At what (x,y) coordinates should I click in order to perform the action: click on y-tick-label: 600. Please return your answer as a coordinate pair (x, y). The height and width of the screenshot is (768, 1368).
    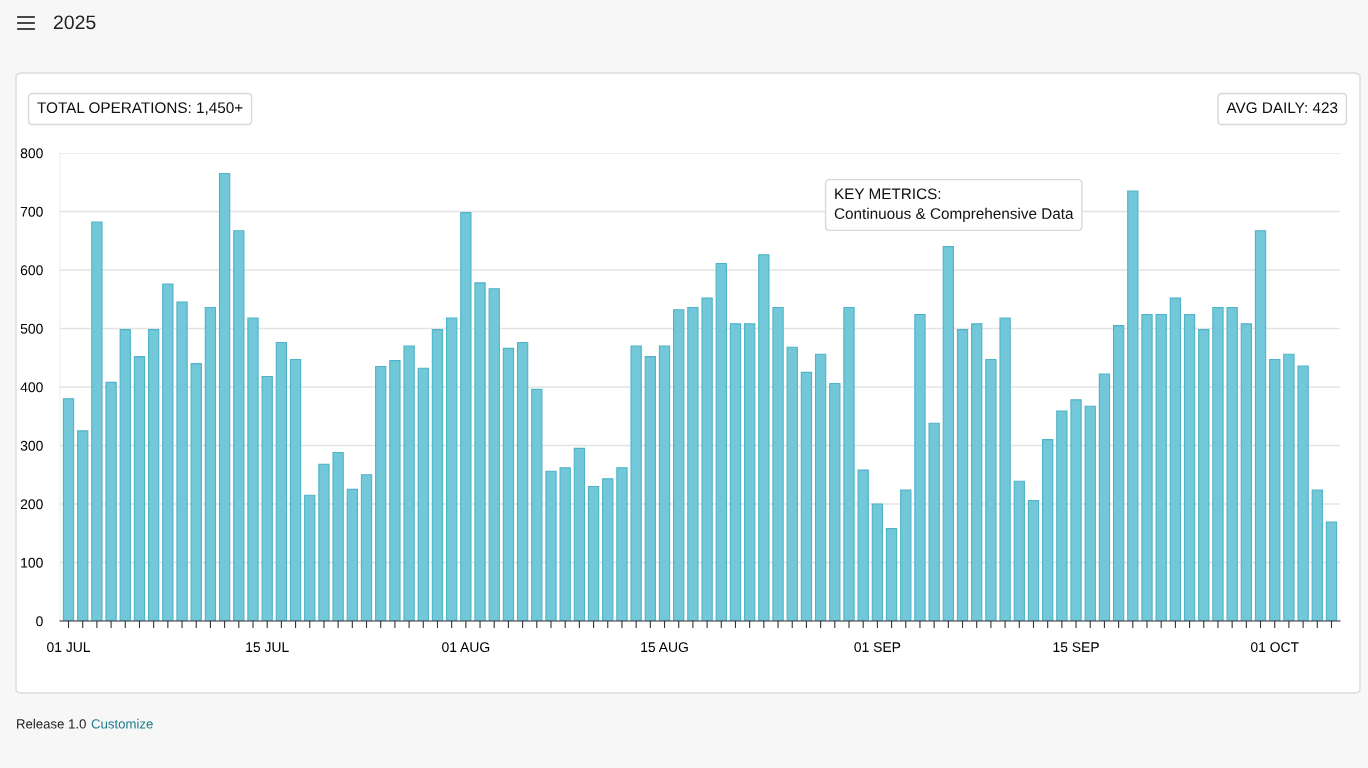
    Looking at the image, I should click on (31, 270).